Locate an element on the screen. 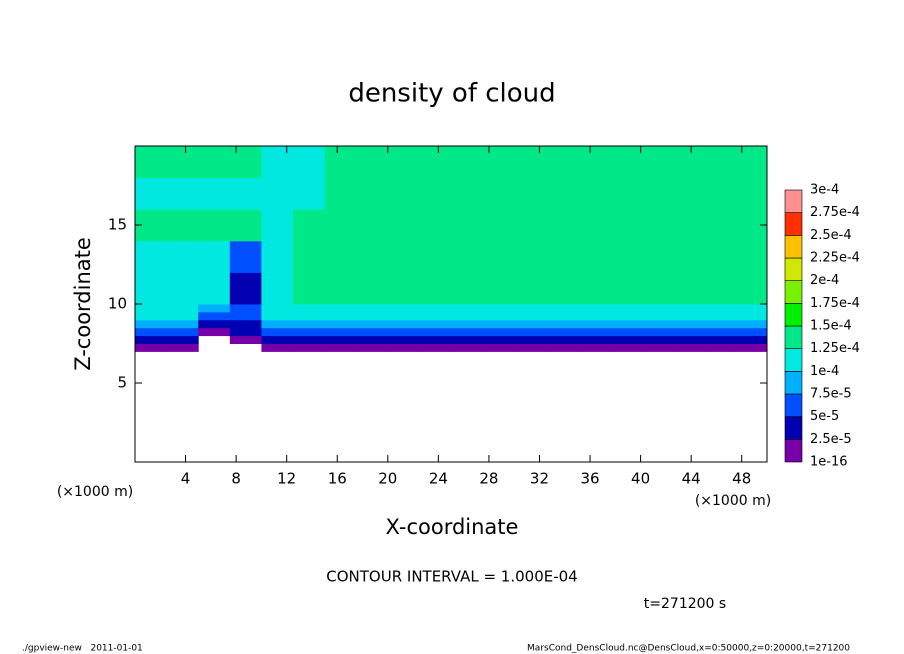 The height and width of the screenshot is (654, 904). colorbar-label: 2.25e-4 is located at coordinates (835, 258).